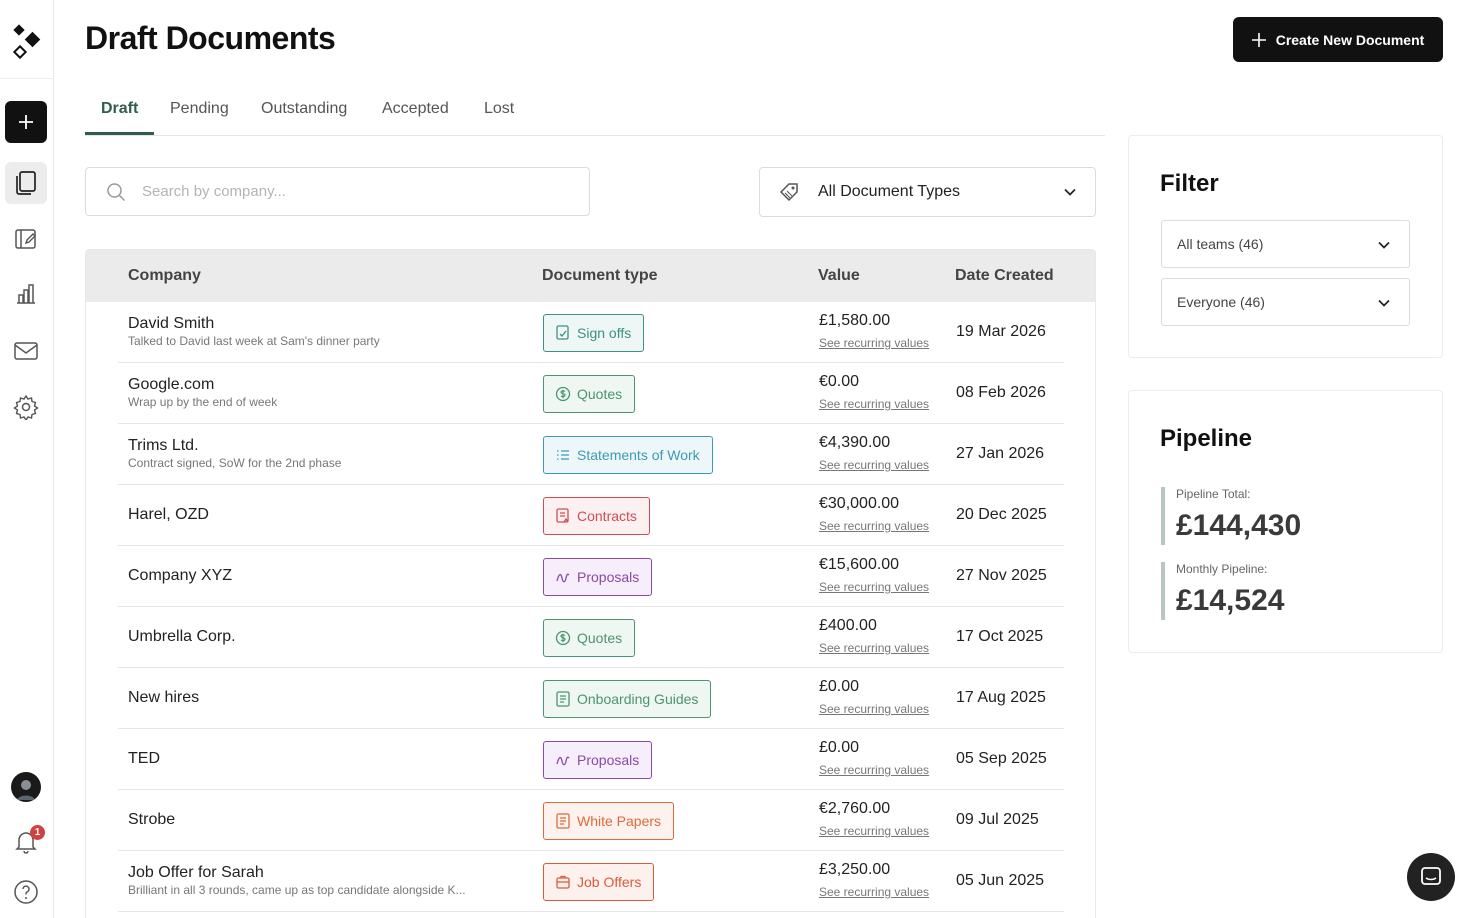 The image size is (1473, 918). I want to click on document-type-badge: Sign offs, so click(594, 333).